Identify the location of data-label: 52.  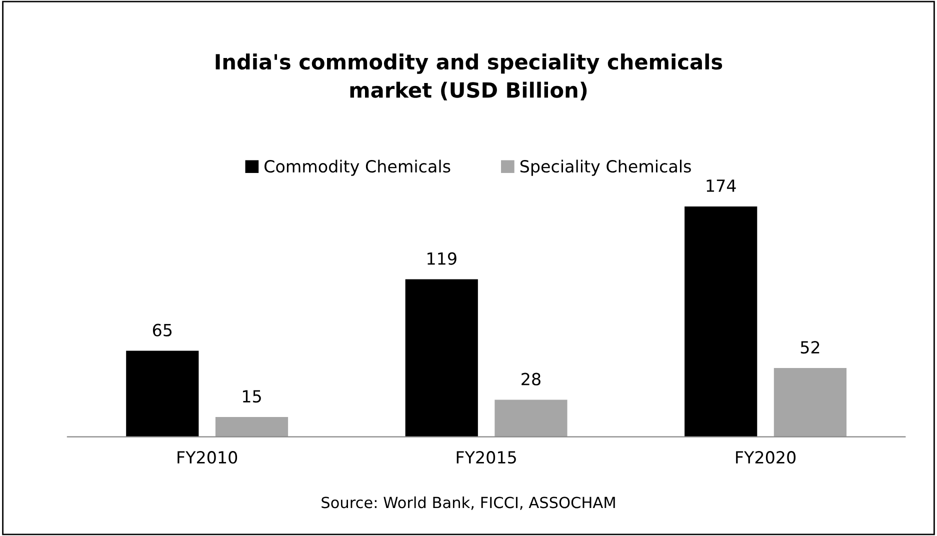
(810, 347).